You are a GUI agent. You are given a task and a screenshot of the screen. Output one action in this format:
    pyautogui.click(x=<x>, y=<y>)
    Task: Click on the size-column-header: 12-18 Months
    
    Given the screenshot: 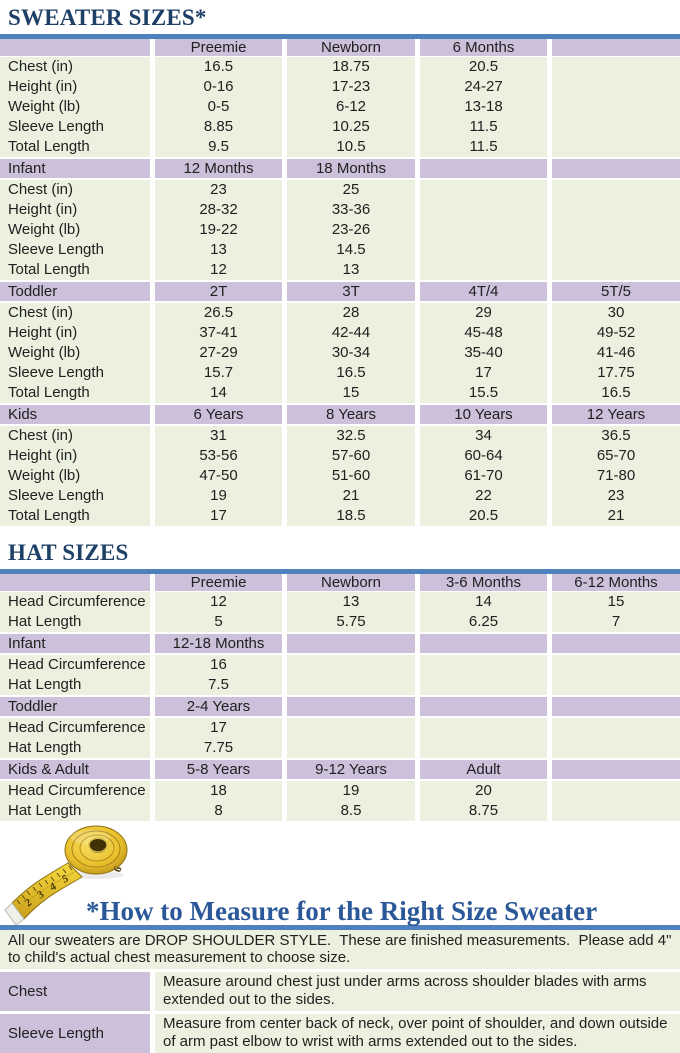 What is the action you would take?
    pyautogui.click(x=218, y=643)
    